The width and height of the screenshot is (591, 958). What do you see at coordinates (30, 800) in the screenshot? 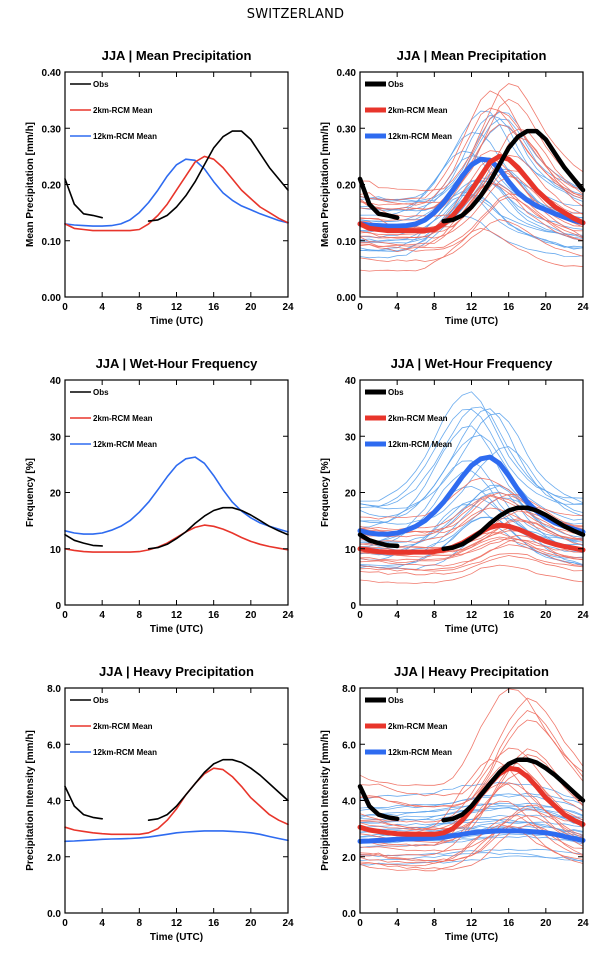
I see `y-axis-label: Precipitation Intensity [mm/h]` at bounding box center [30, 800].